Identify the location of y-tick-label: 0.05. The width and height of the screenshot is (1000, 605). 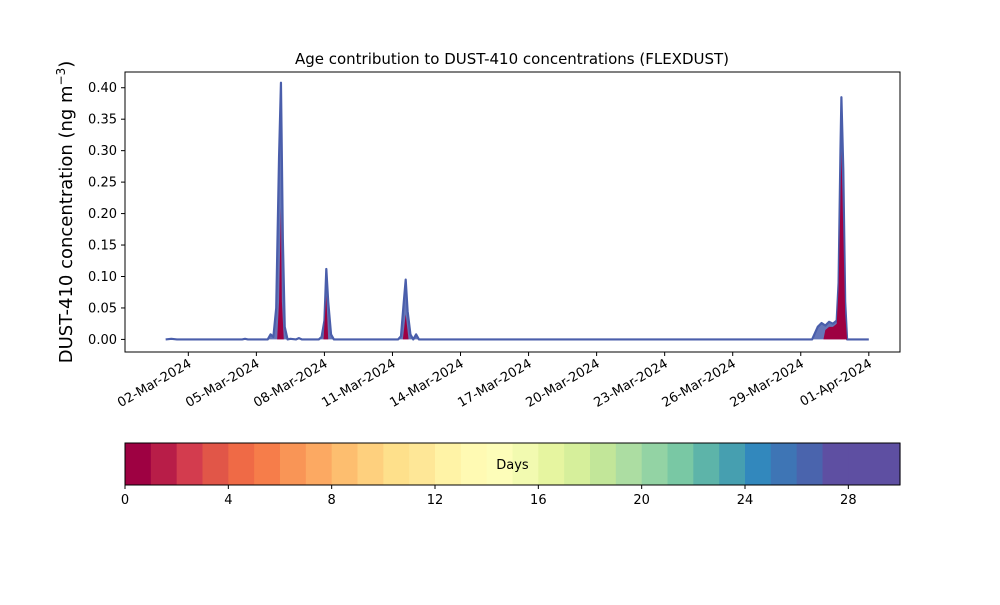
(102, 308).